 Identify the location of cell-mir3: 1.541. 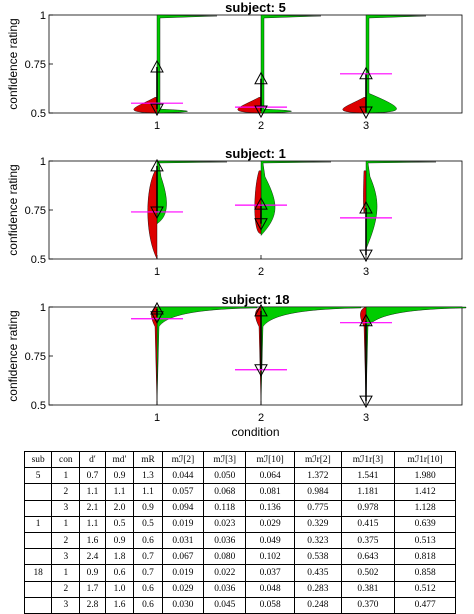
(367, 475).